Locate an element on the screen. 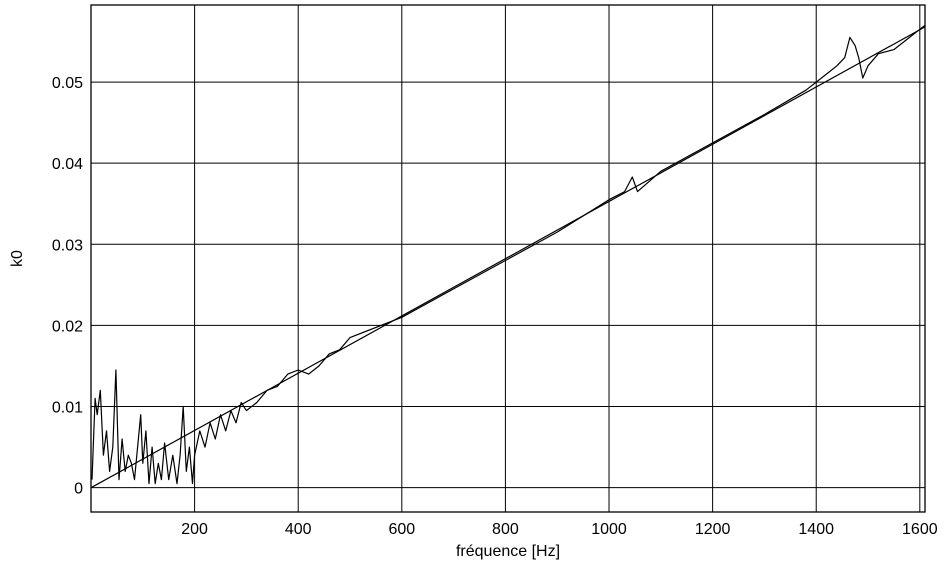  x-tick-label: 600 is located at coordinates (401, 529).